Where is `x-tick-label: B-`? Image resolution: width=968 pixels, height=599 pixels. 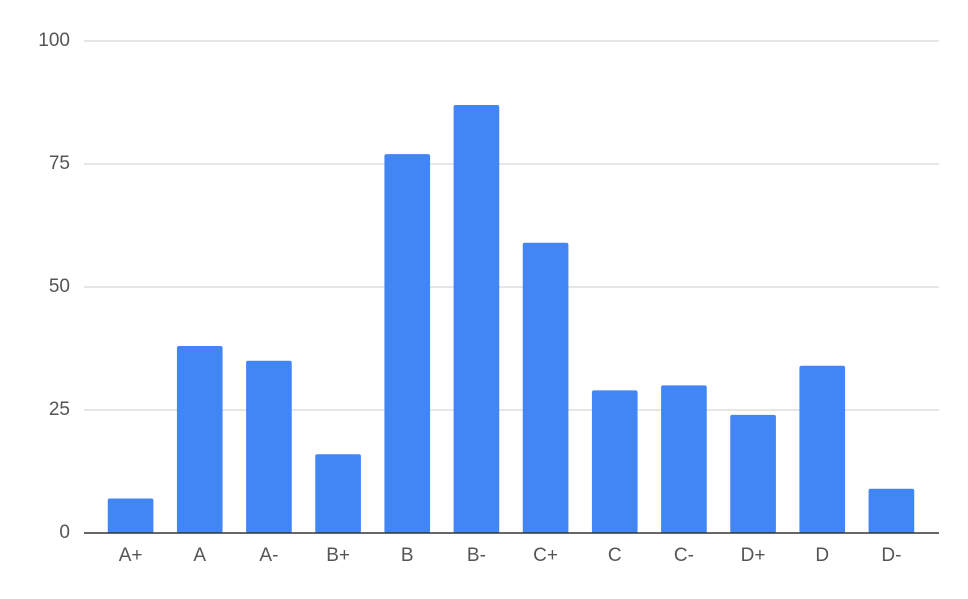 x-tick-label: B- is located at coordinates (476, 555).